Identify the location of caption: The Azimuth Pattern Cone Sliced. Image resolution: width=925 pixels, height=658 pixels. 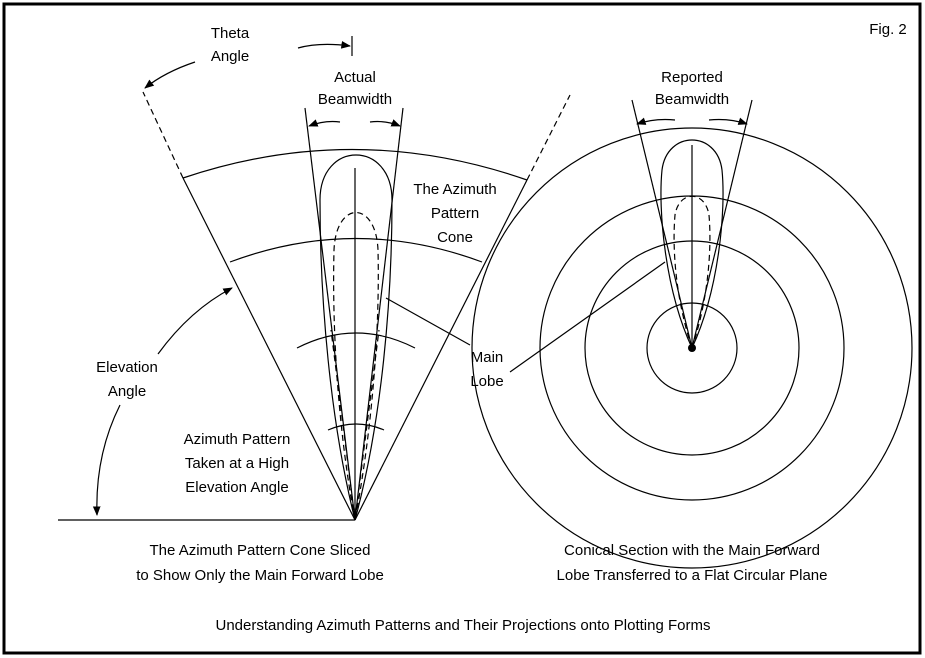
(260, 550).